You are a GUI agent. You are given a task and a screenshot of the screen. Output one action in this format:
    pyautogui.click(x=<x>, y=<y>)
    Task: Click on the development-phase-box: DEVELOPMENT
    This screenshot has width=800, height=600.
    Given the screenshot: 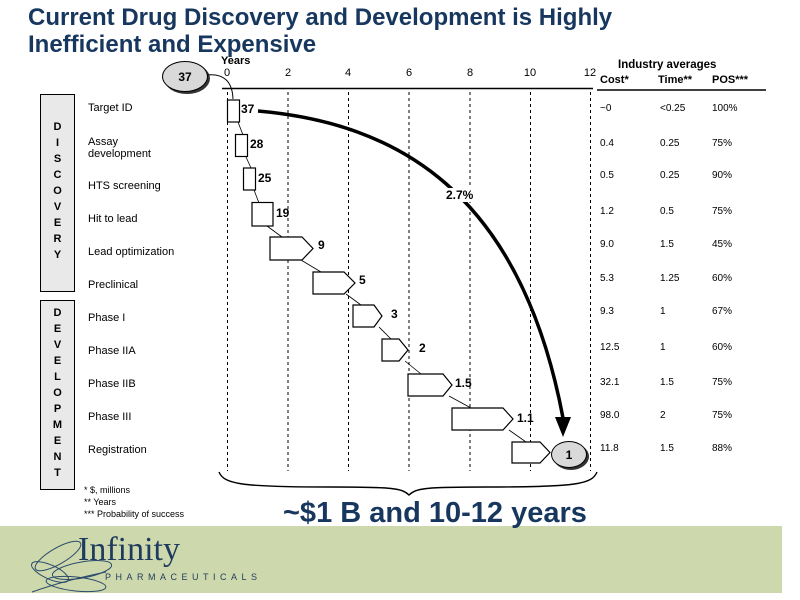 What is the action you would take?
    pyautogui.click(x=57, y=395)
    